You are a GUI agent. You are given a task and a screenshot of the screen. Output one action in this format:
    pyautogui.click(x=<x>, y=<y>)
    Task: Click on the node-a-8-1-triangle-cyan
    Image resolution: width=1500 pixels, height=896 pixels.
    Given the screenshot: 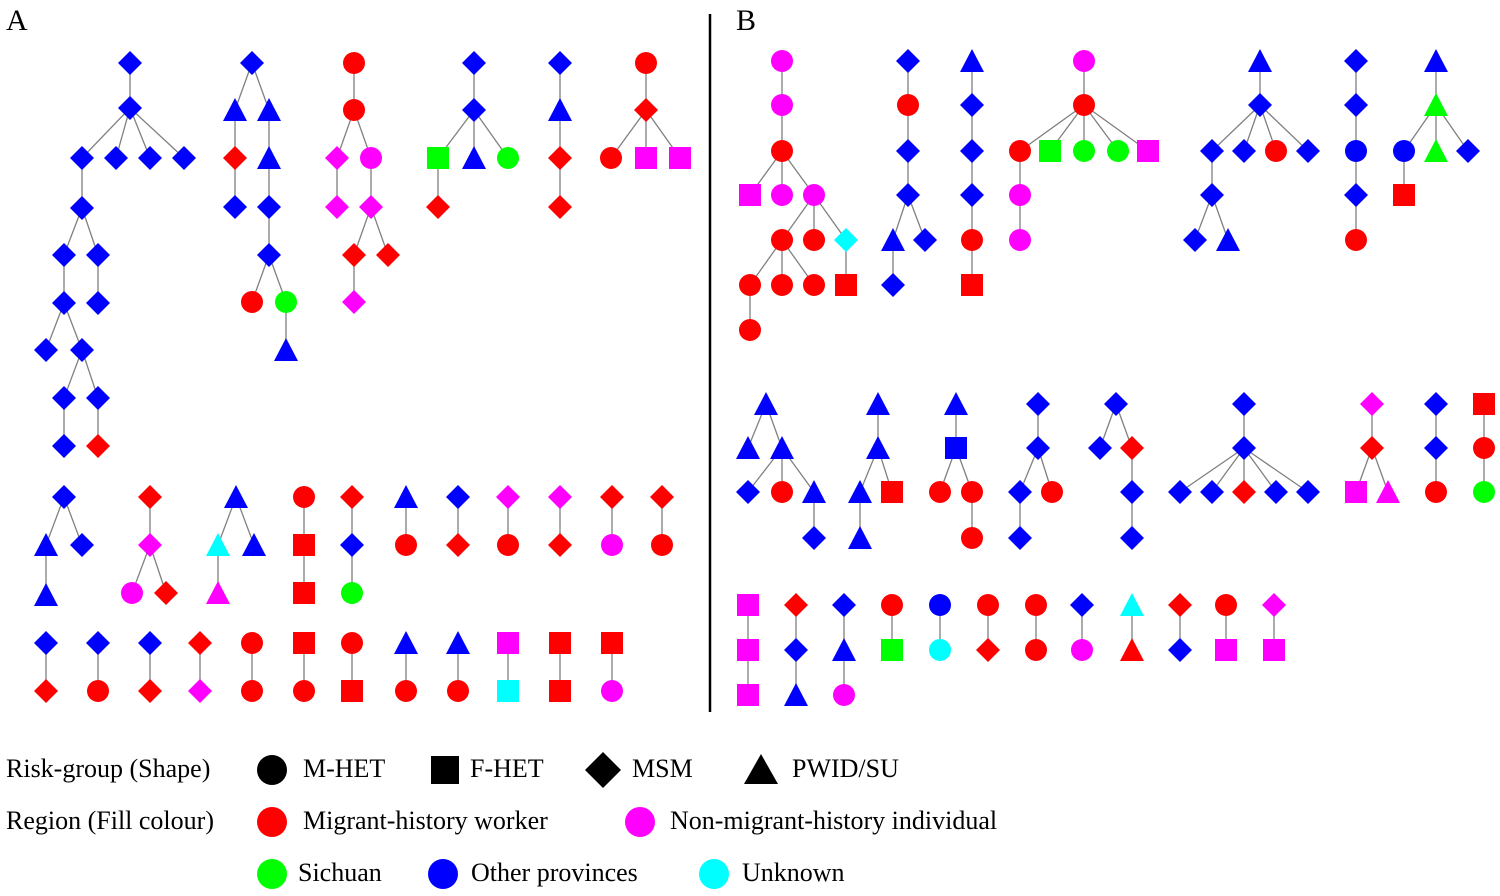 What is the action you would take?
    pyautogui.click(x=218, y=544)
    